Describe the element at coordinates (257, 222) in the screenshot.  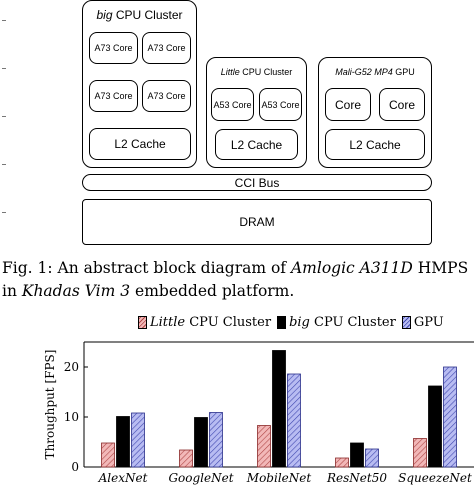
I see `dram: DRAM` at that location.